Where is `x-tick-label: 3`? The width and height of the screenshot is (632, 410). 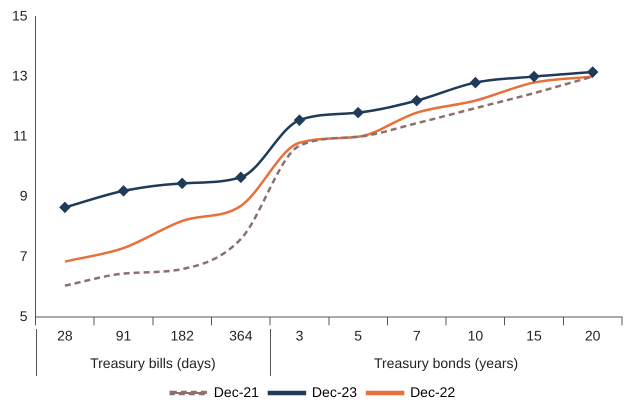 x-tick-label: 3 is located at coordinates (300, 335).